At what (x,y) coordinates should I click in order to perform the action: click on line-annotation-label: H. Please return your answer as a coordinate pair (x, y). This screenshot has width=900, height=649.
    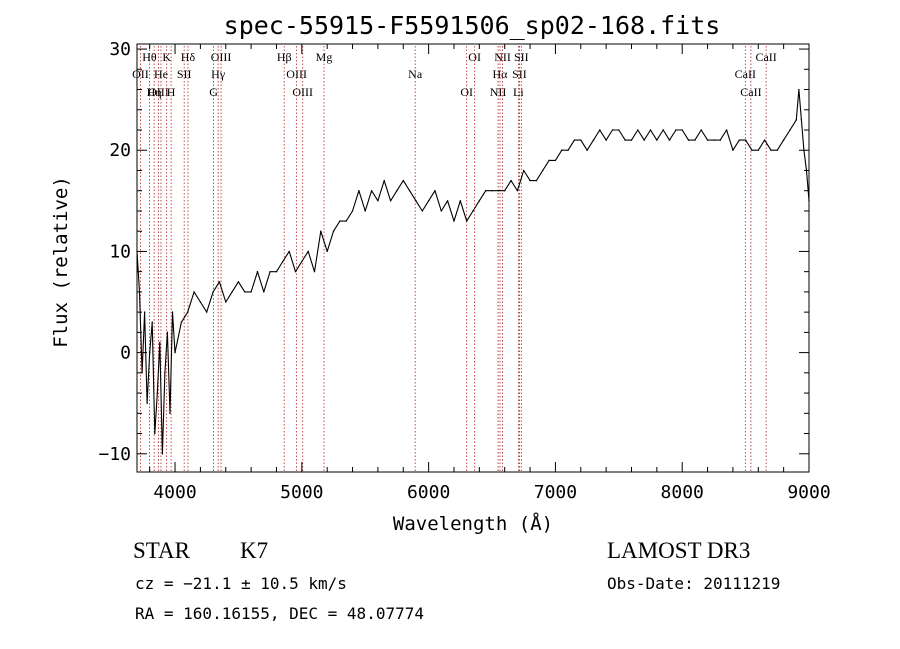
    Looking at the image, I should click on (171, 92).